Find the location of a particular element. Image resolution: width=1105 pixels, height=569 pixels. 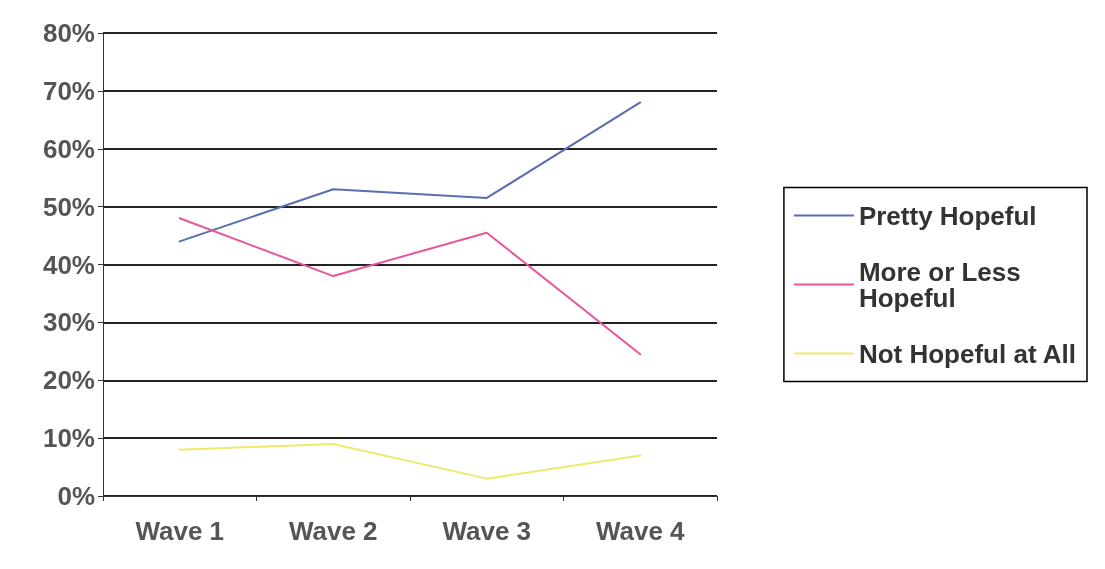

legend-label: Not Hopeful at All is located at coordinates (967, 353).